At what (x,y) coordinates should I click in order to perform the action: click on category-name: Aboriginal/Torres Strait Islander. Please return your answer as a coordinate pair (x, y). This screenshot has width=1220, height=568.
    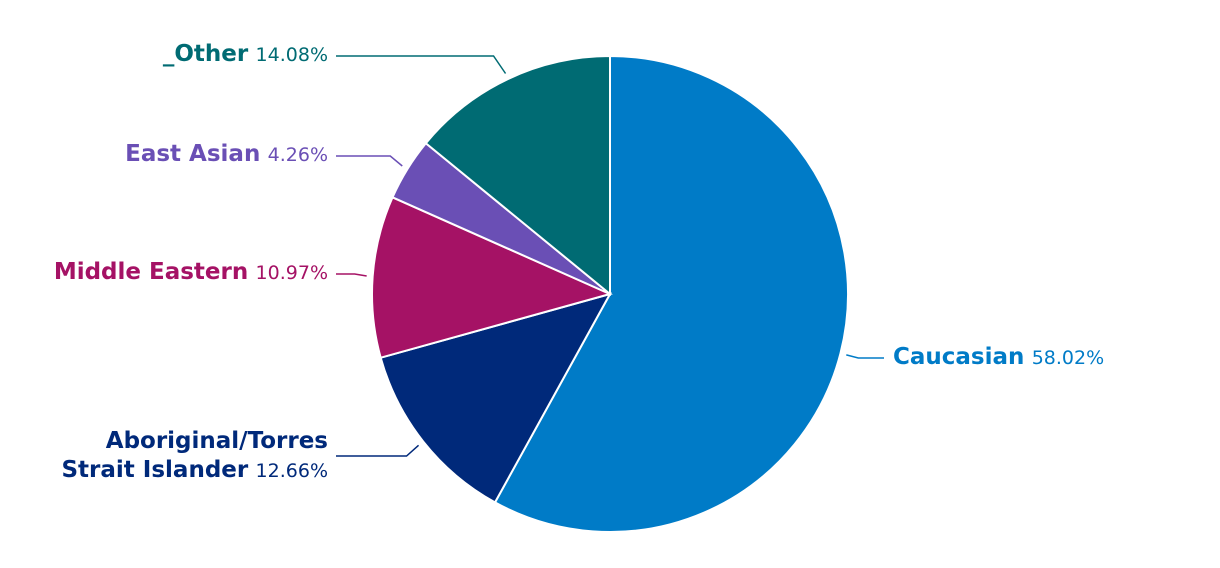
    Looking at the image, I should click on (194, 455).